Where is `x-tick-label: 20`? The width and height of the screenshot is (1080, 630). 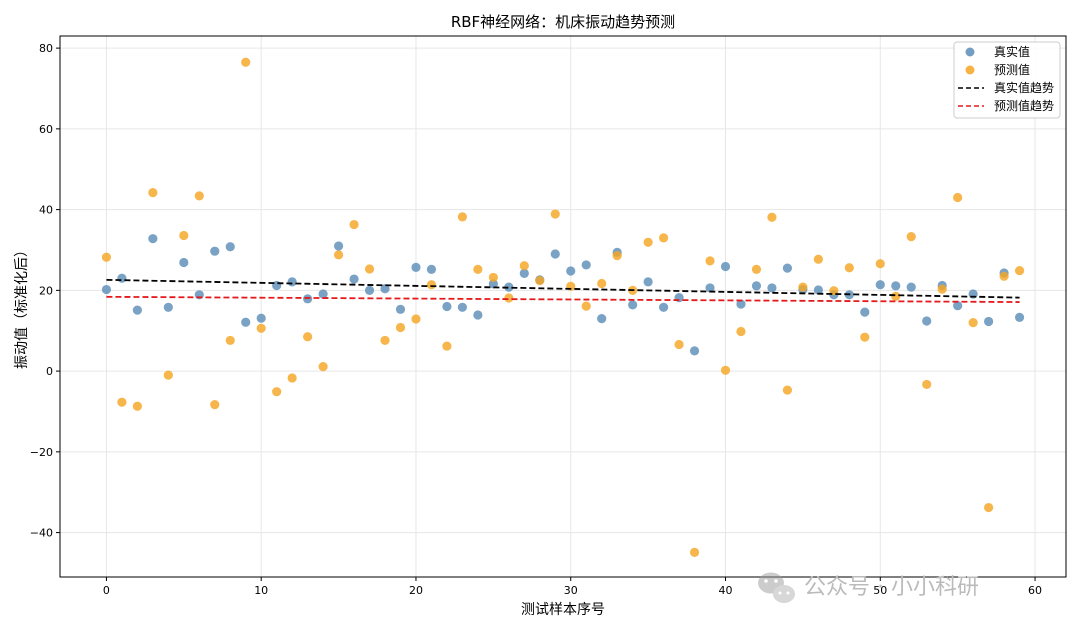 x-tick-label: 20 is located at coordinates (416, 590).